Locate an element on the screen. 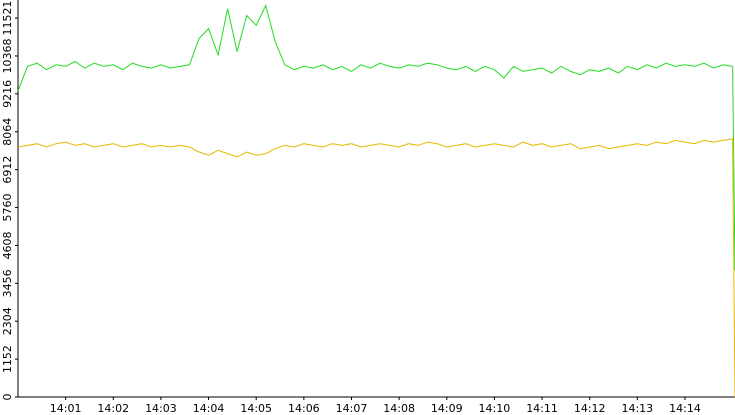  x-tick-label: 14:02 is located at coordinates (113, 408).